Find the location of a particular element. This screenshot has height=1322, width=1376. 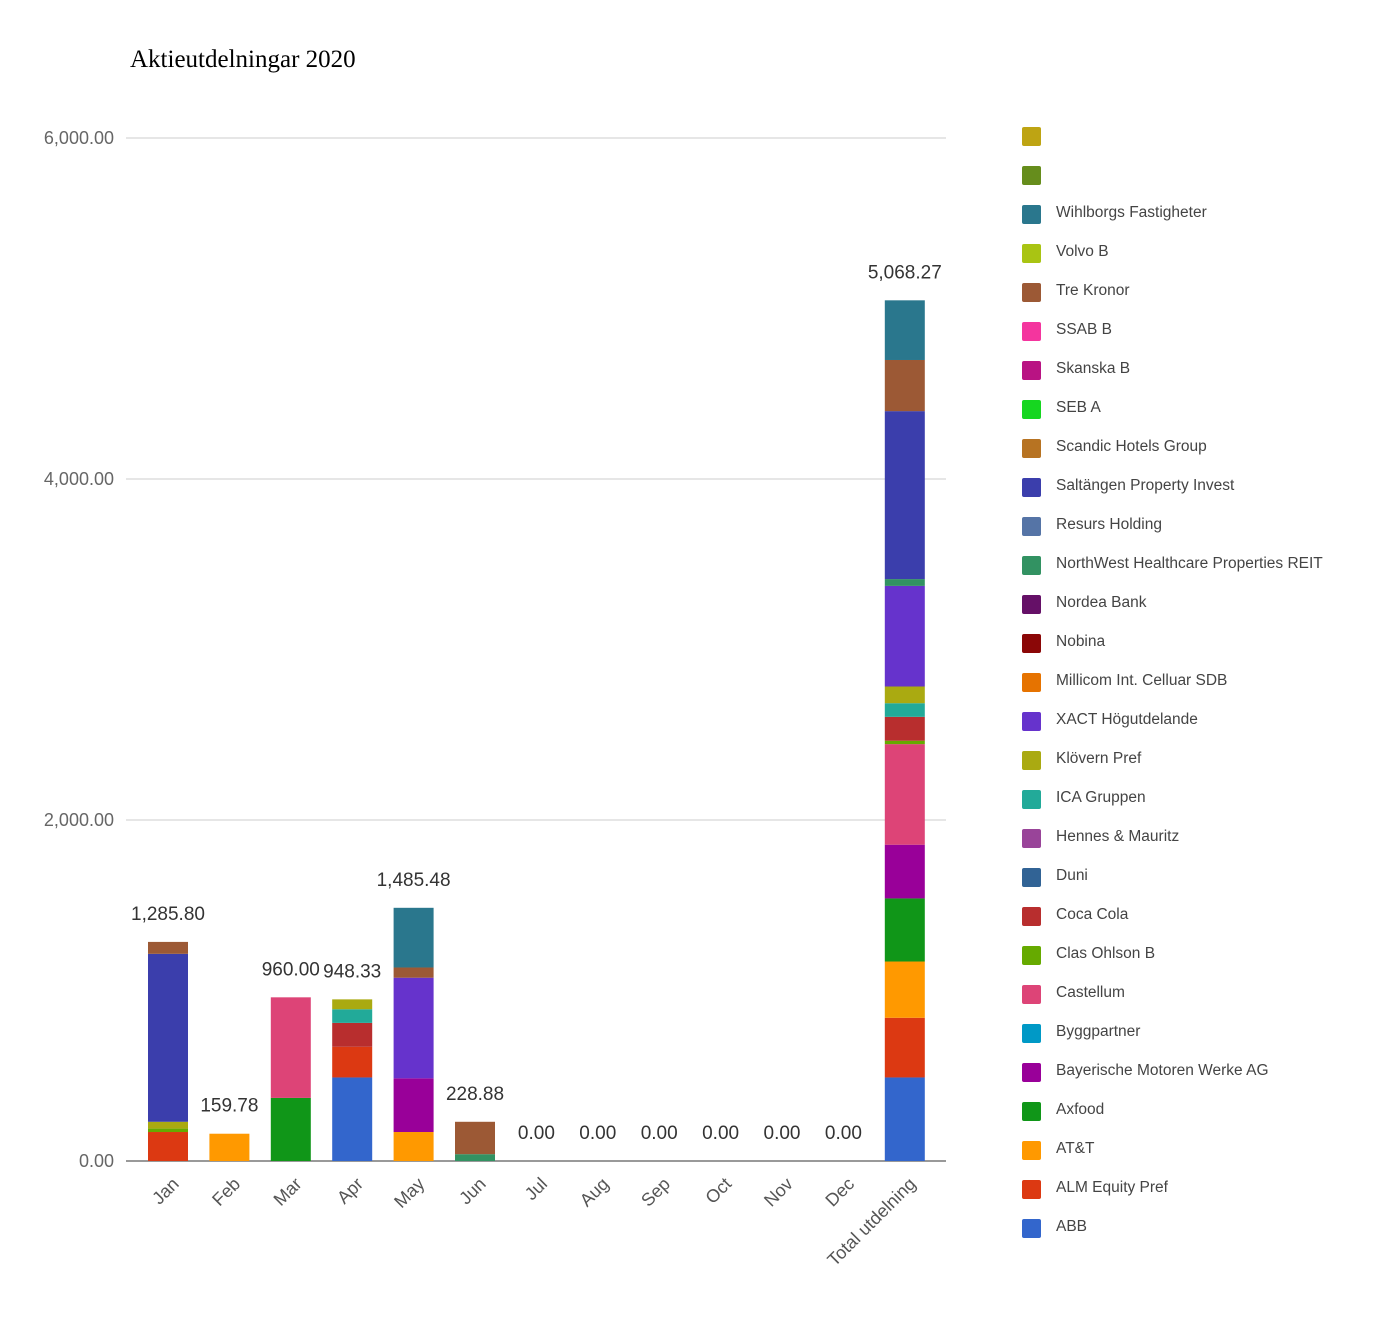

legend-label: Hennes & Mauritz is located at coordinates (1118, 836).